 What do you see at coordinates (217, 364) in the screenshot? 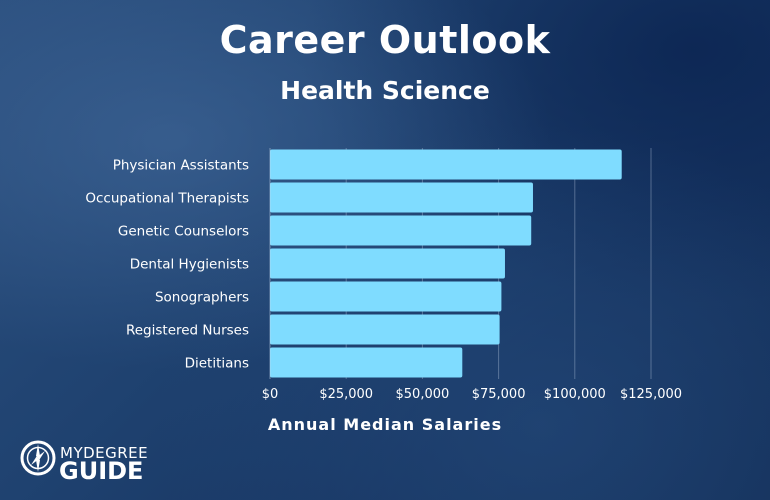
I see `category-label: Dietitians` at bounding box center [217, 364].